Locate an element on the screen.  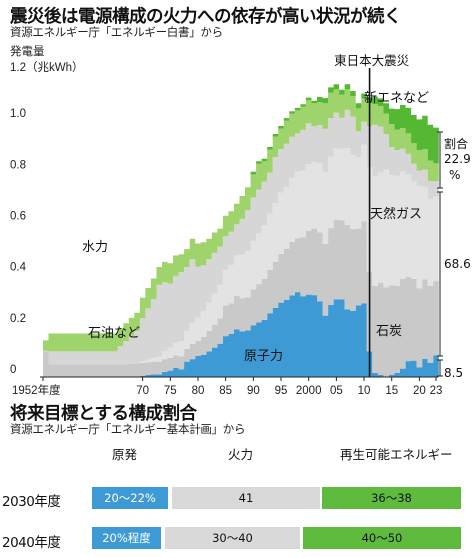
y-axis-top-label: 1.2（兆kWh） is located at coordinates (47, 67).